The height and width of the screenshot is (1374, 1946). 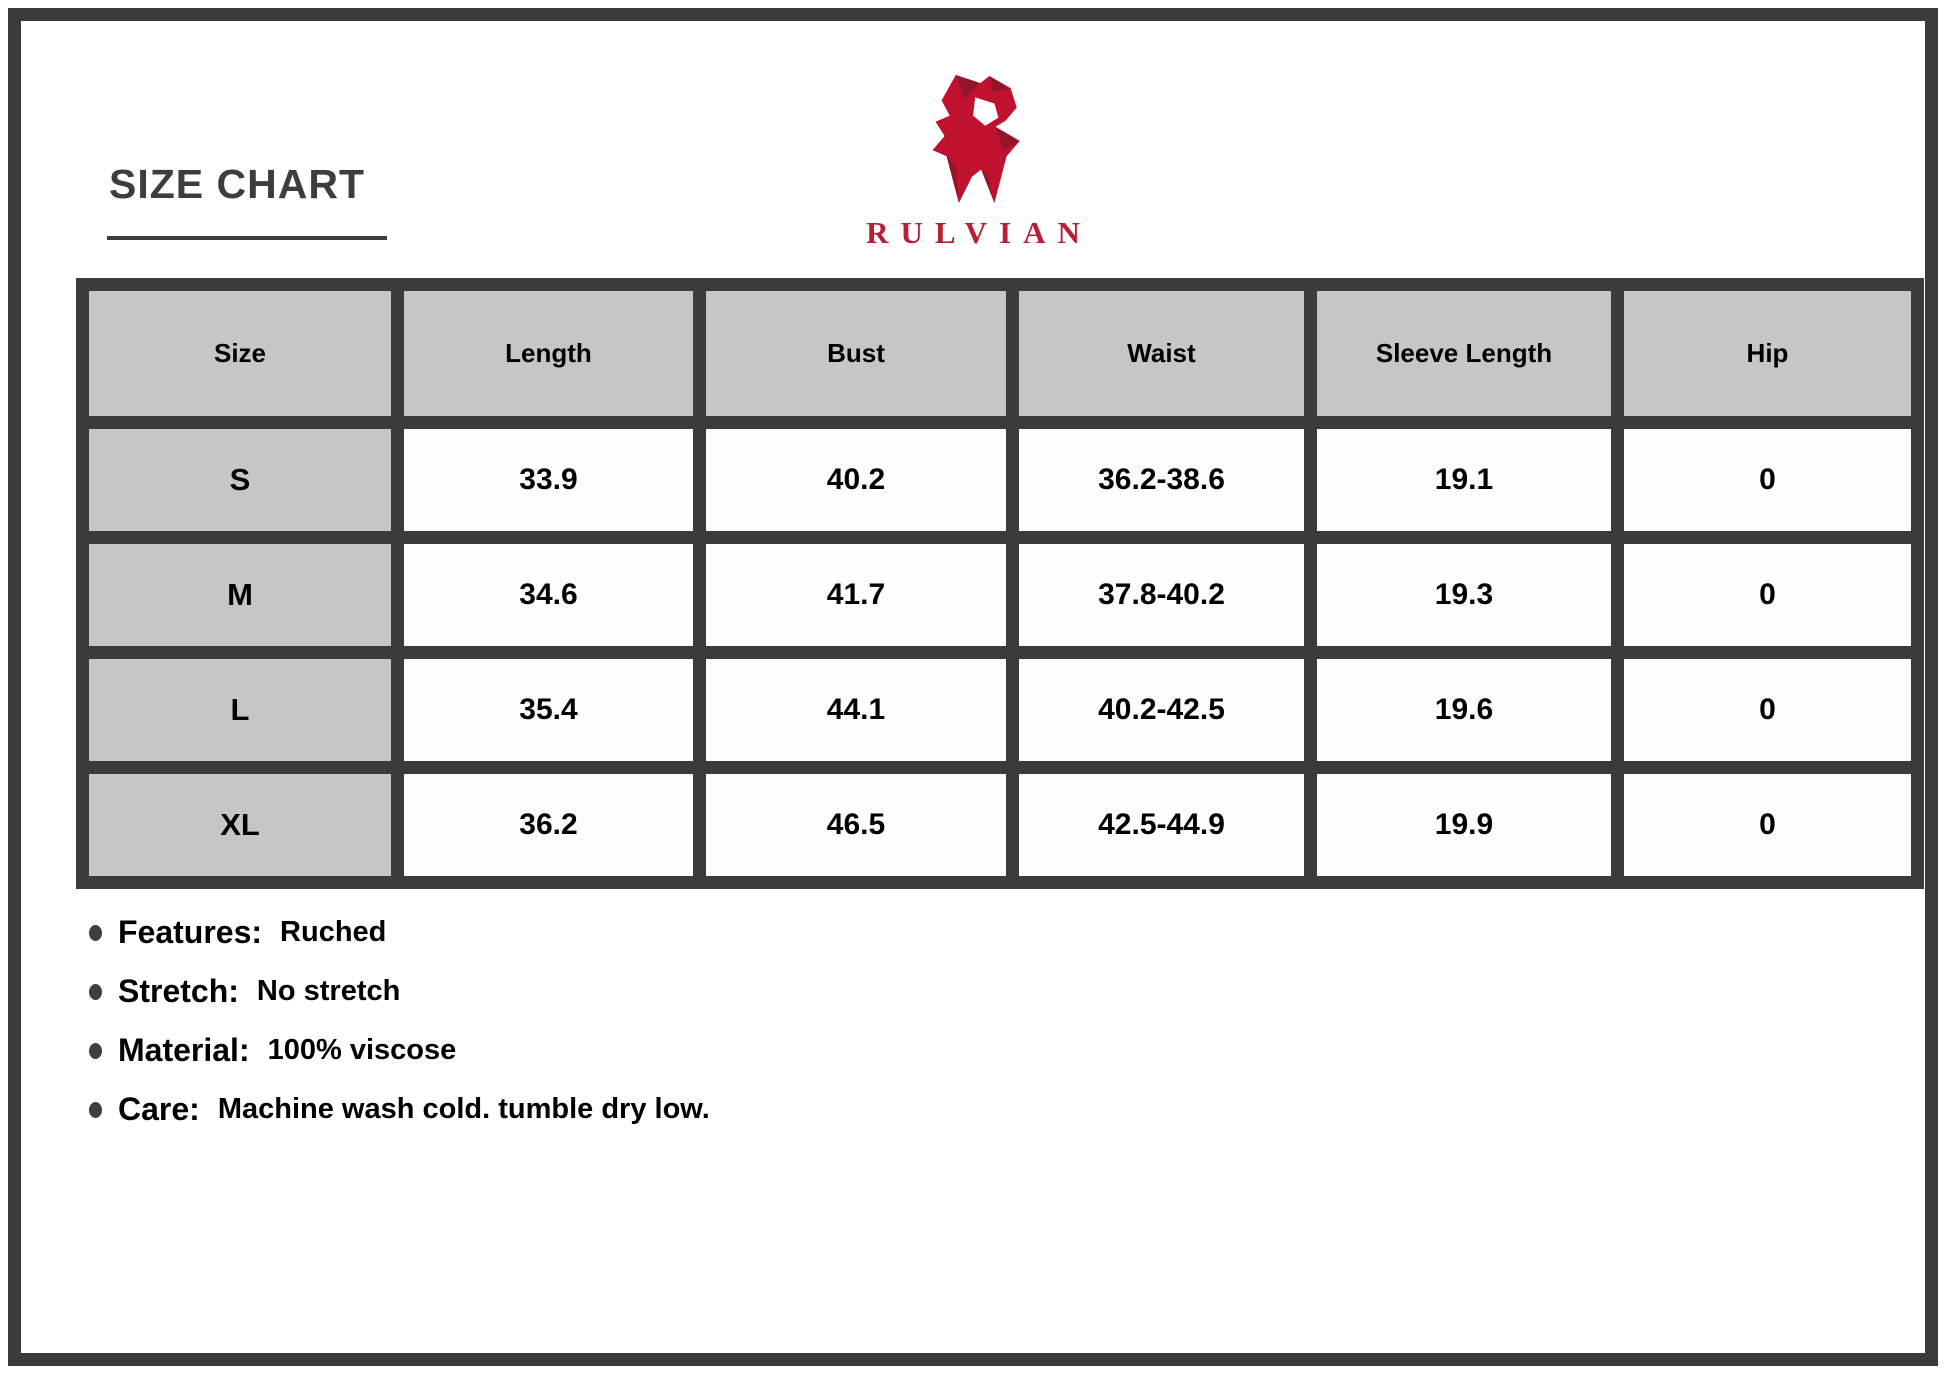 I want to click on detail-item: Material: 100% viscose, so click(x=399, y=1050).